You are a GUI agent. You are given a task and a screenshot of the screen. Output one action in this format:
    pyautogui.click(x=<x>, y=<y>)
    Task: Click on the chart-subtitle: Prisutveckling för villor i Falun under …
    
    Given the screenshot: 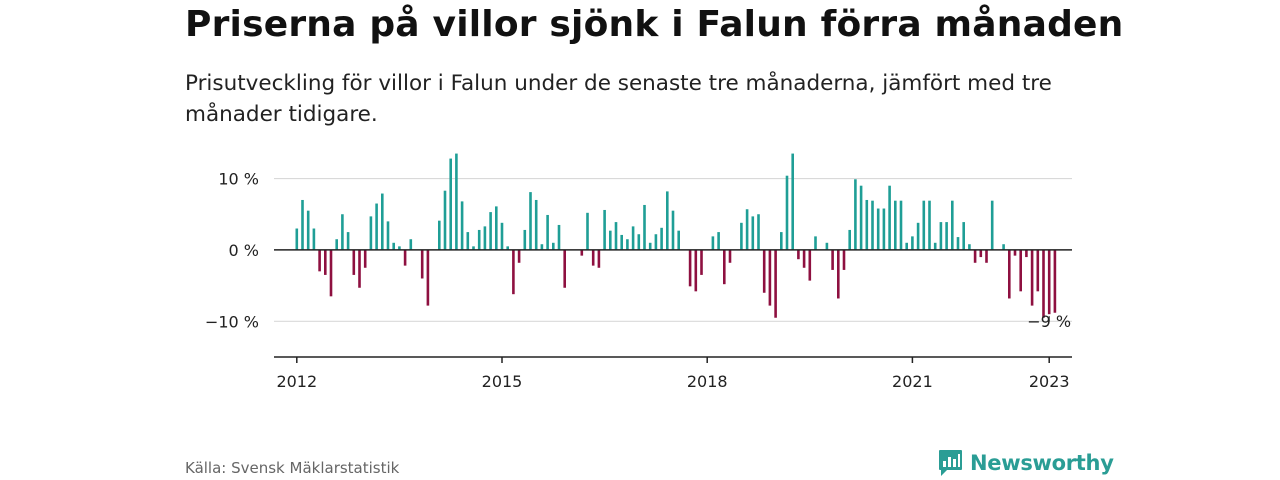 What is the action you would take?
    pyautogui.click(x=618, y=99)
    